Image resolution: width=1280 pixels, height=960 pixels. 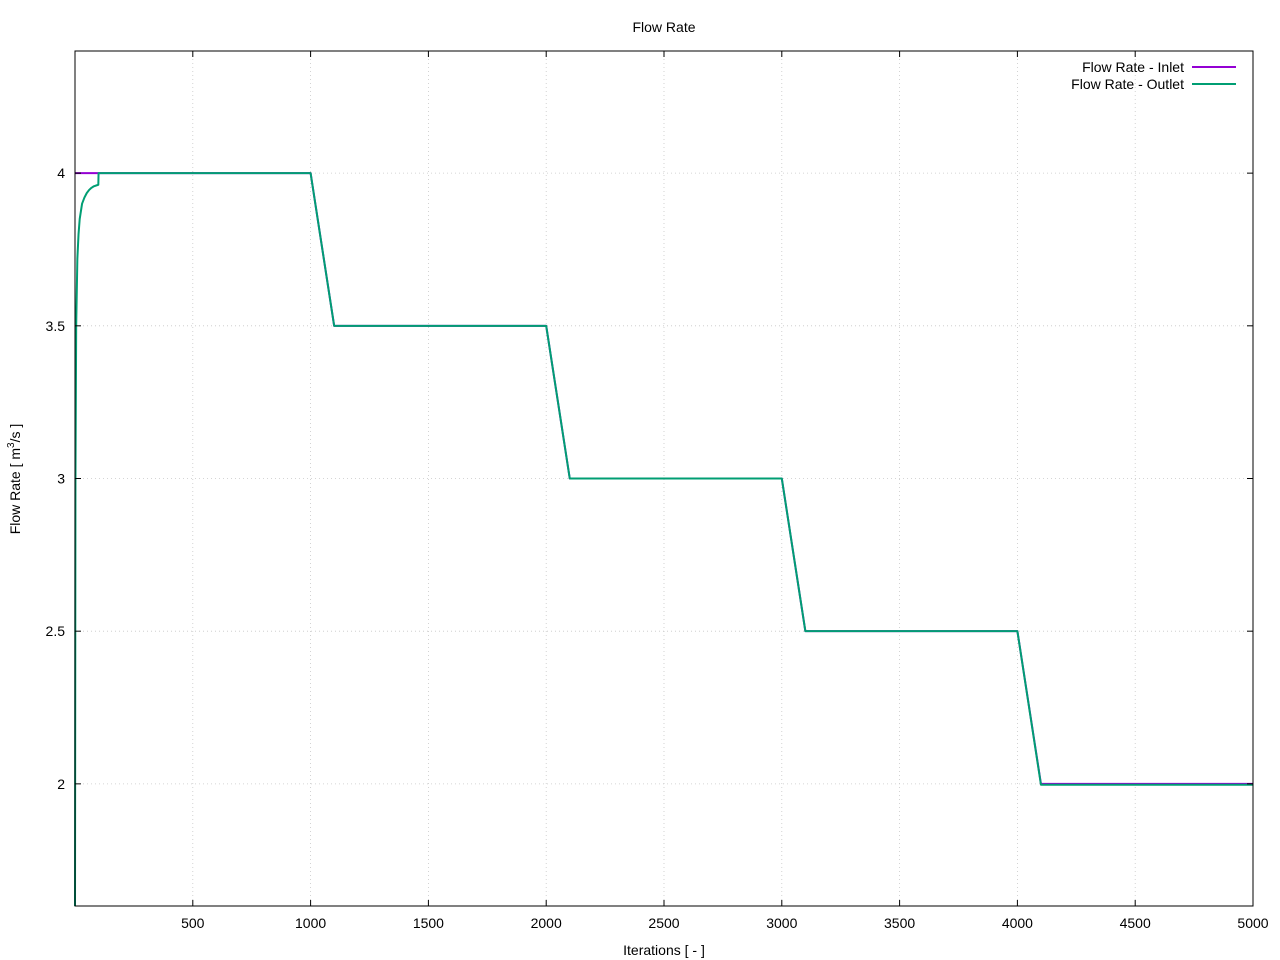 What do you see at coordinates (56, 326) in the screenshot?
I see `y-tick-label: 3.5` at bounding box center [56, 326].